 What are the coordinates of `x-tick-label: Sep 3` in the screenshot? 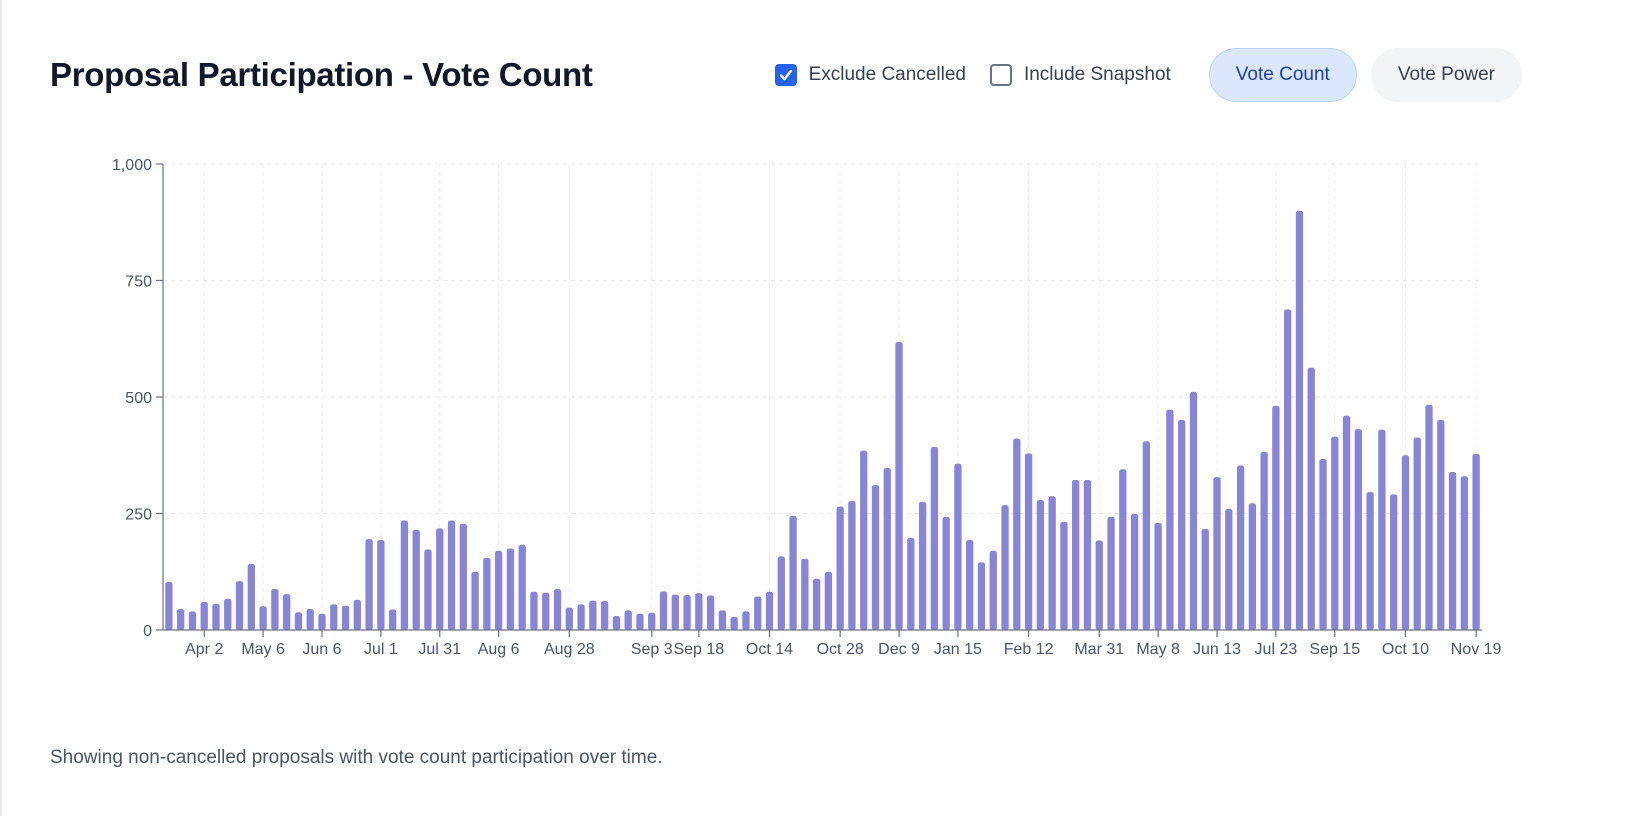 It's located at (652, 649).